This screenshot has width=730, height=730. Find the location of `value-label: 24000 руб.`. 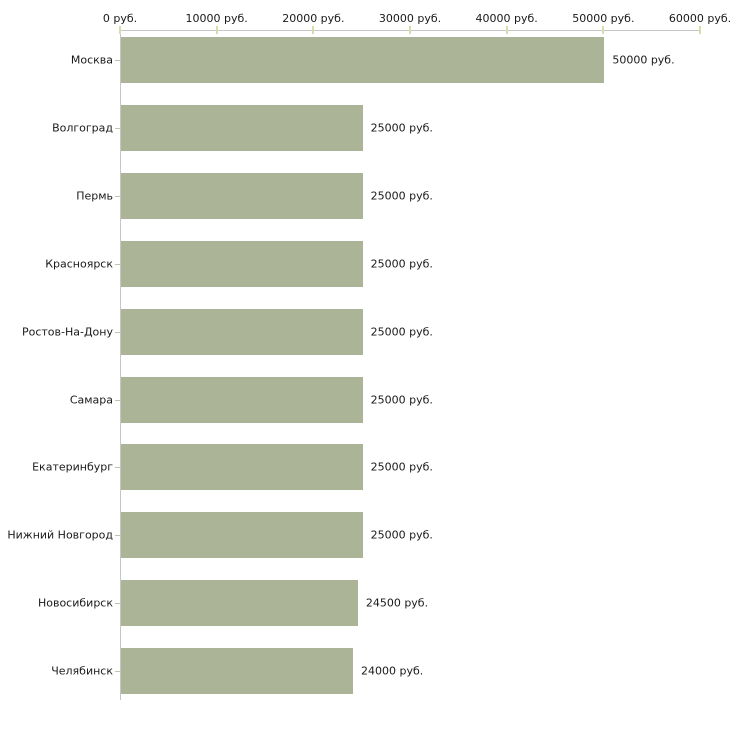

value-label: 24000 руб. is located at coordinates (392, 671).